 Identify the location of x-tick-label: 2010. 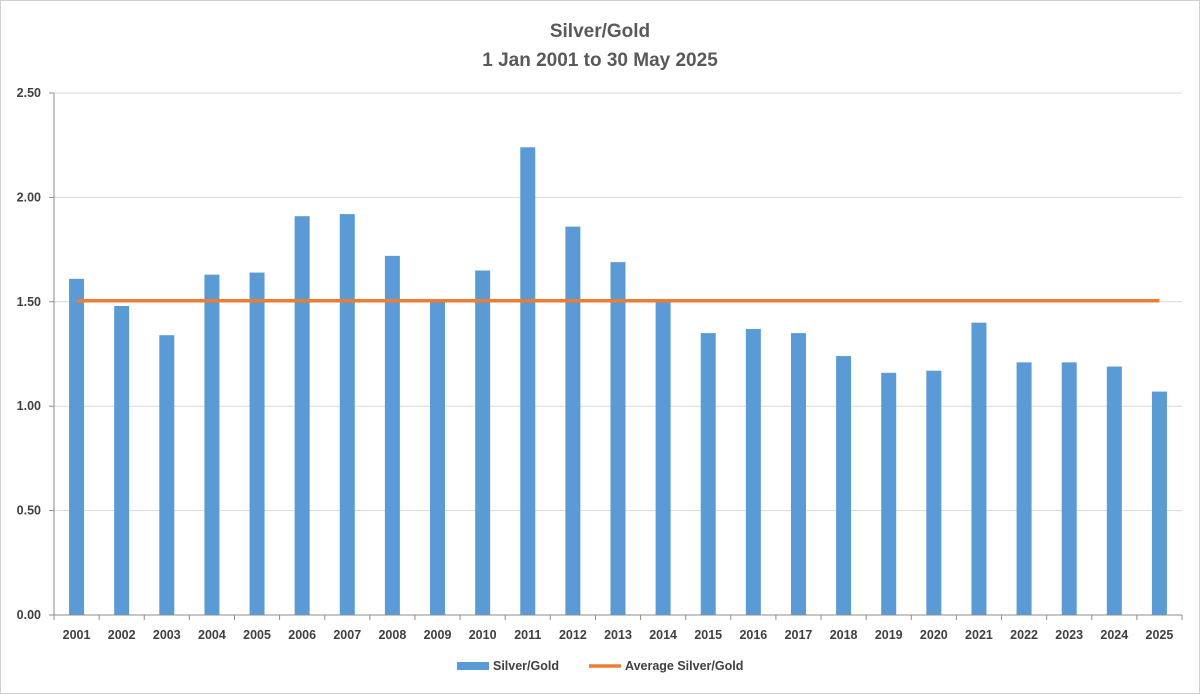
(483, 635).